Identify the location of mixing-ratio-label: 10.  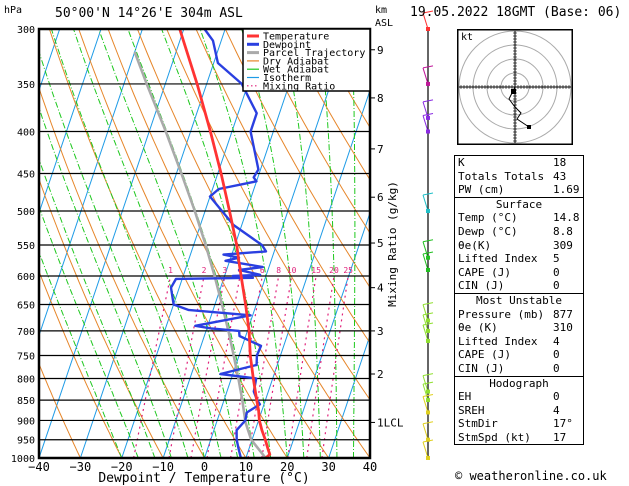
(292, 270).